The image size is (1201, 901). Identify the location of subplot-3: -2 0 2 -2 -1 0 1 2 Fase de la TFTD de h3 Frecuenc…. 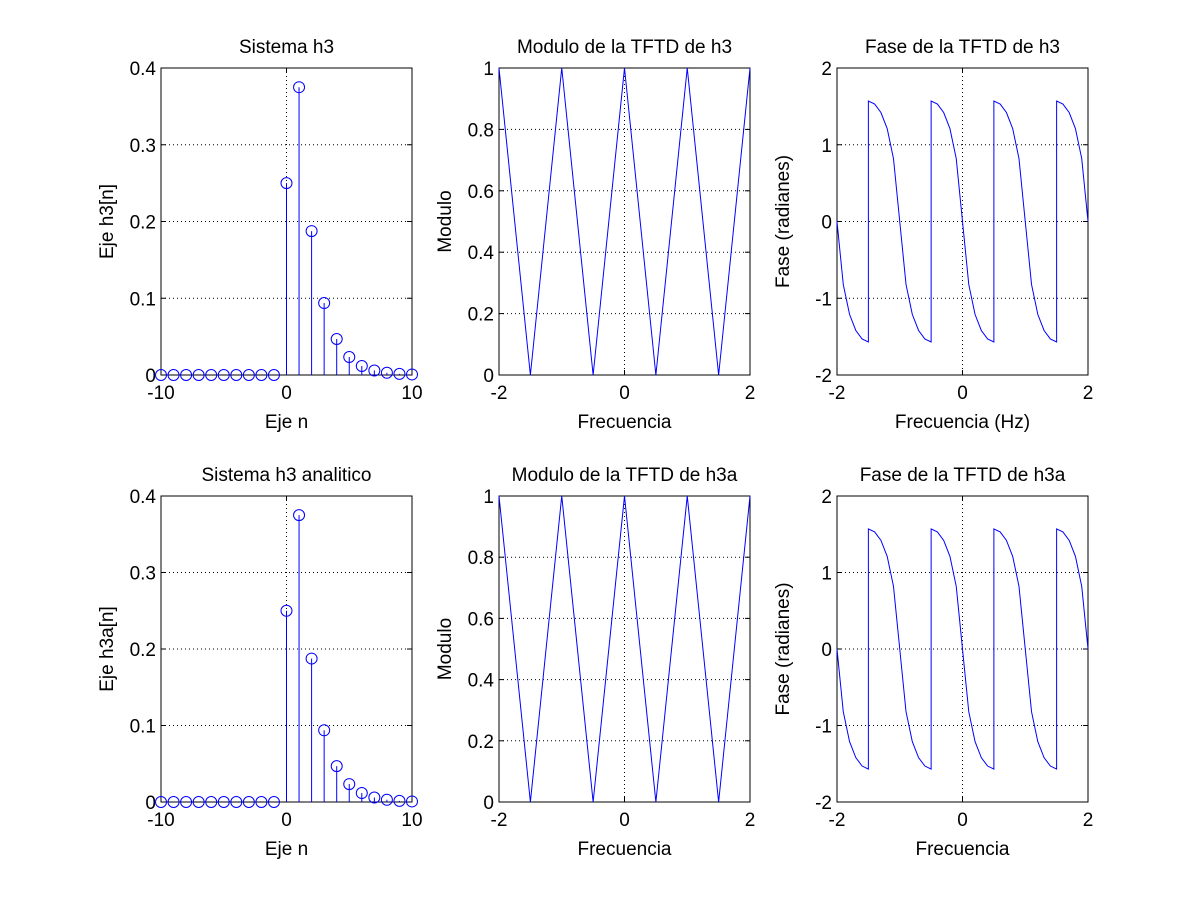
(933, 235).